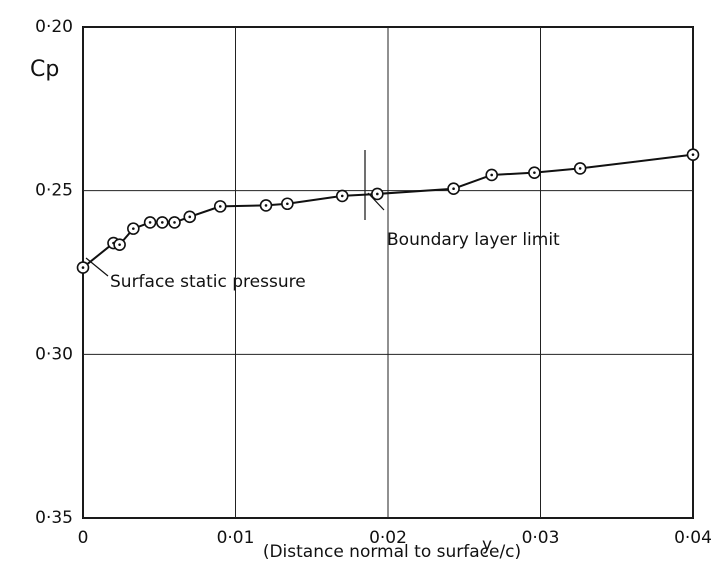  What do you see at coordinates (54, 27) in the screenshot?
I see `y-tick-label: 0·20` at bounding box center [54, 27].